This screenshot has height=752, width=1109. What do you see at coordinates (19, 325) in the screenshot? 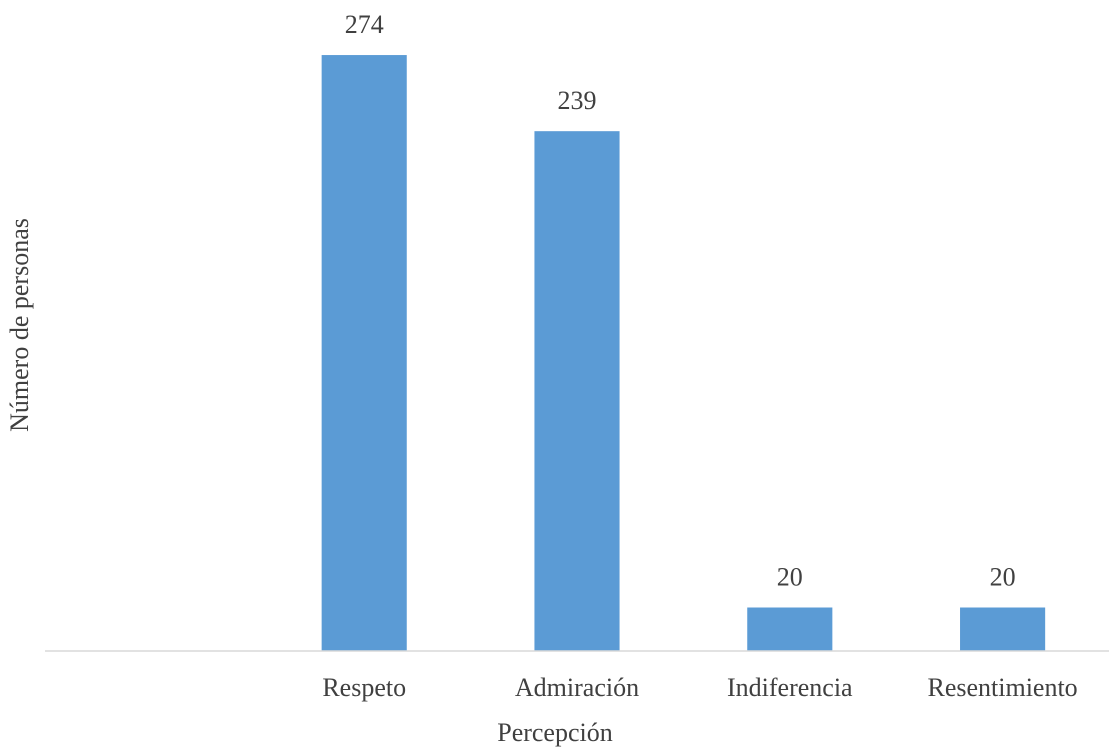
I see `y-axis-title: Número de personas` at bounding box center [19, 325].